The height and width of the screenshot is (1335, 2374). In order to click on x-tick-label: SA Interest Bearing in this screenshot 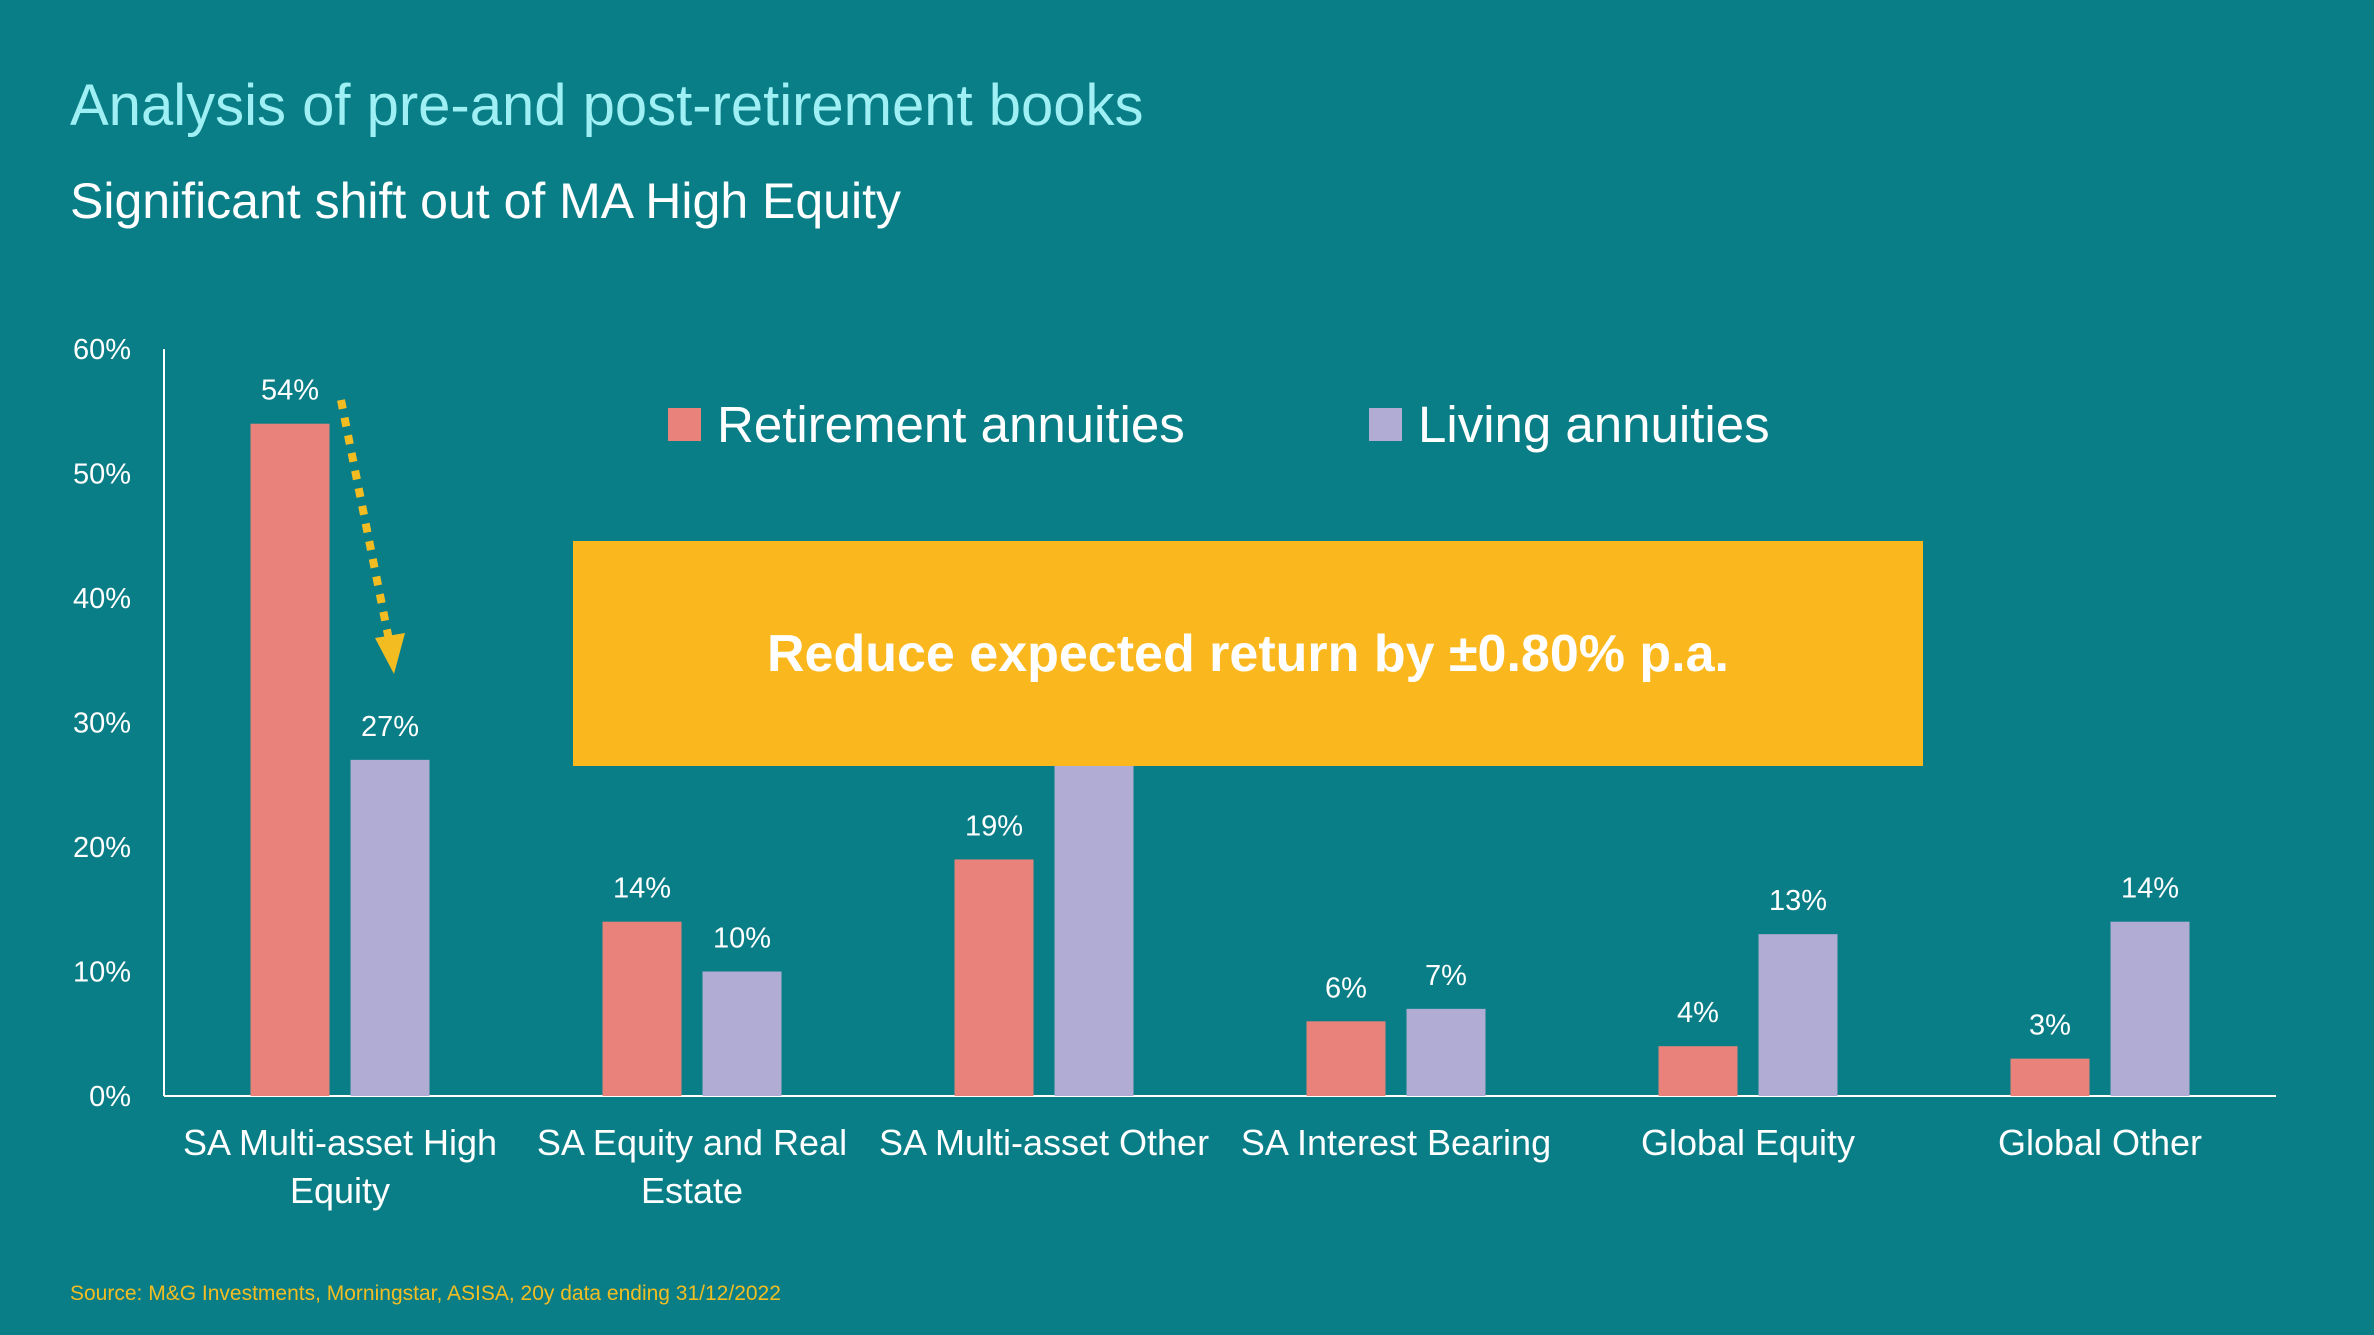, I will do `click(1396, 1142)`.